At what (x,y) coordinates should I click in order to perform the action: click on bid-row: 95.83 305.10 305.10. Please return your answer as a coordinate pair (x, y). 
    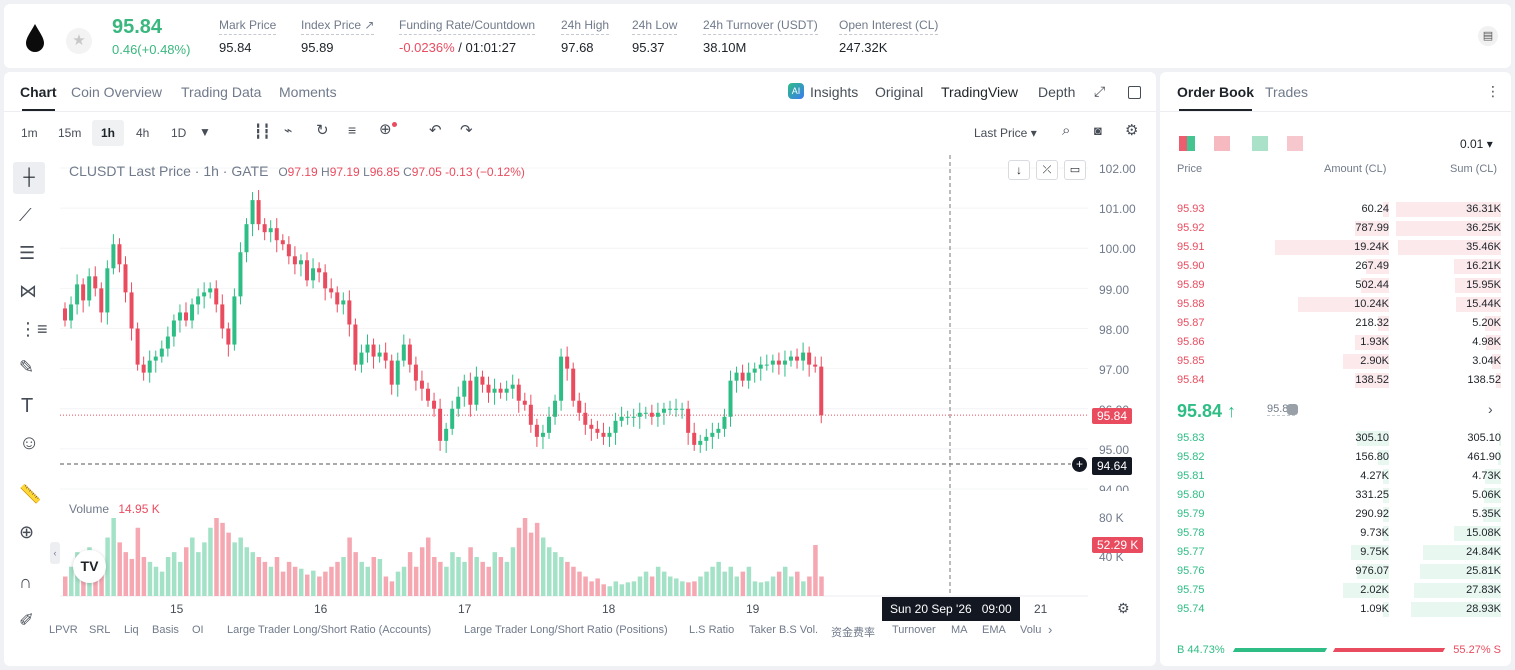
    Looking at the image, I should click on (1337, 438).